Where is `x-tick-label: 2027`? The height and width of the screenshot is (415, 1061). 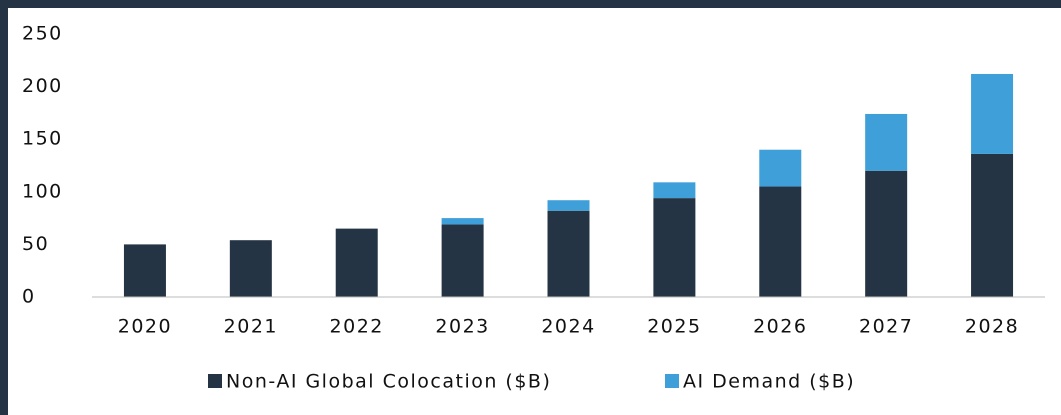
x-tick-label: 2027 is located at coordinates (886, 327).